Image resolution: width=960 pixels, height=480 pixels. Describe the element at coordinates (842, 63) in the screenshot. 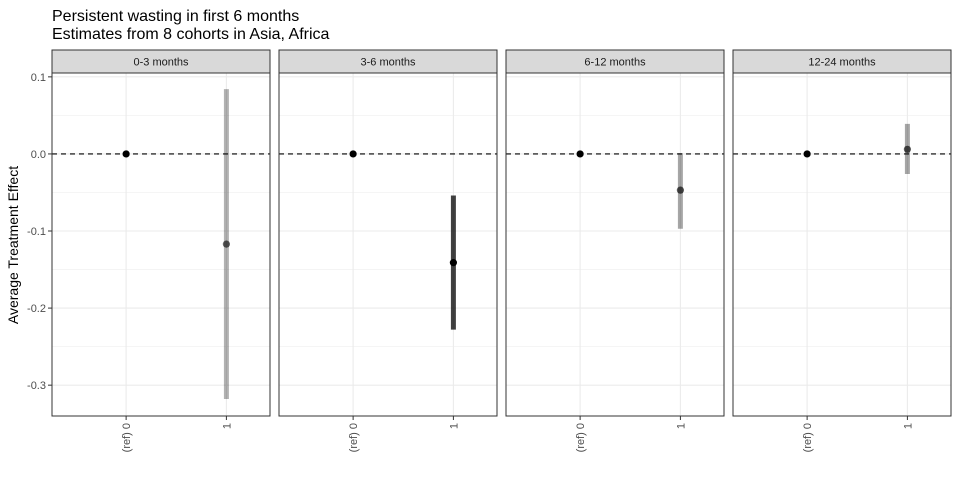

I see `facet-strip-label: 12-24 months` at that location.